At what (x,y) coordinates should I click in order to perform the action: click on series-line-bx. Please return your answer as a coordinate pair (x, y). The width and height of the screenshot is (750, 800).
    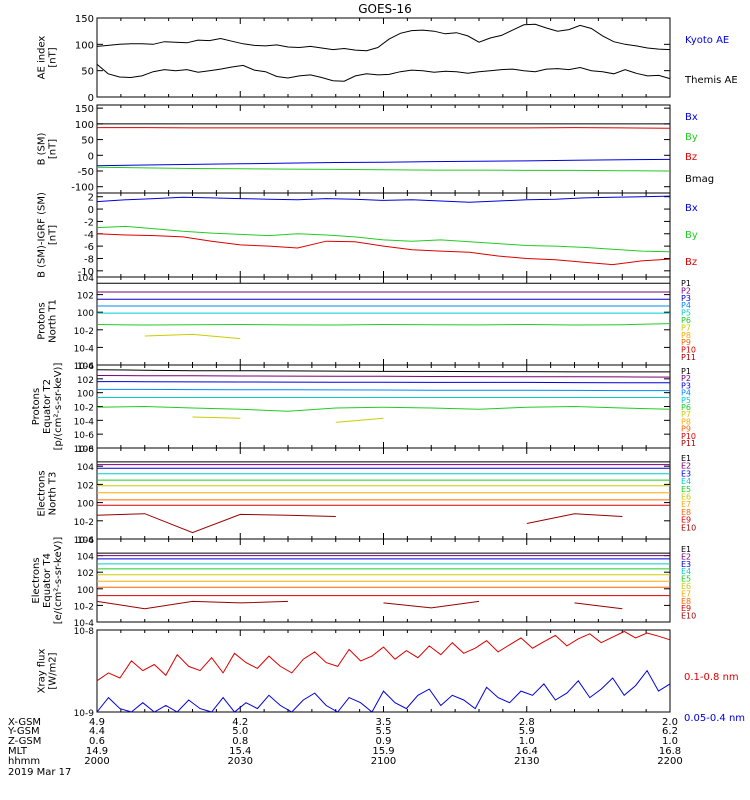
    Looking at the image, I should click on (383, 162).